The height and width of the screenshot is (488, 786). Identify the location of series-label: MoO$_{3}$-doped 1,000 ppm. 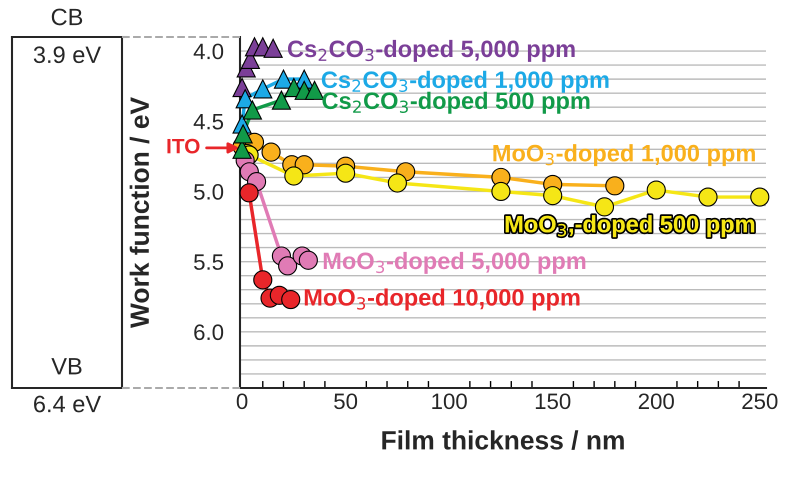
(624, 155).